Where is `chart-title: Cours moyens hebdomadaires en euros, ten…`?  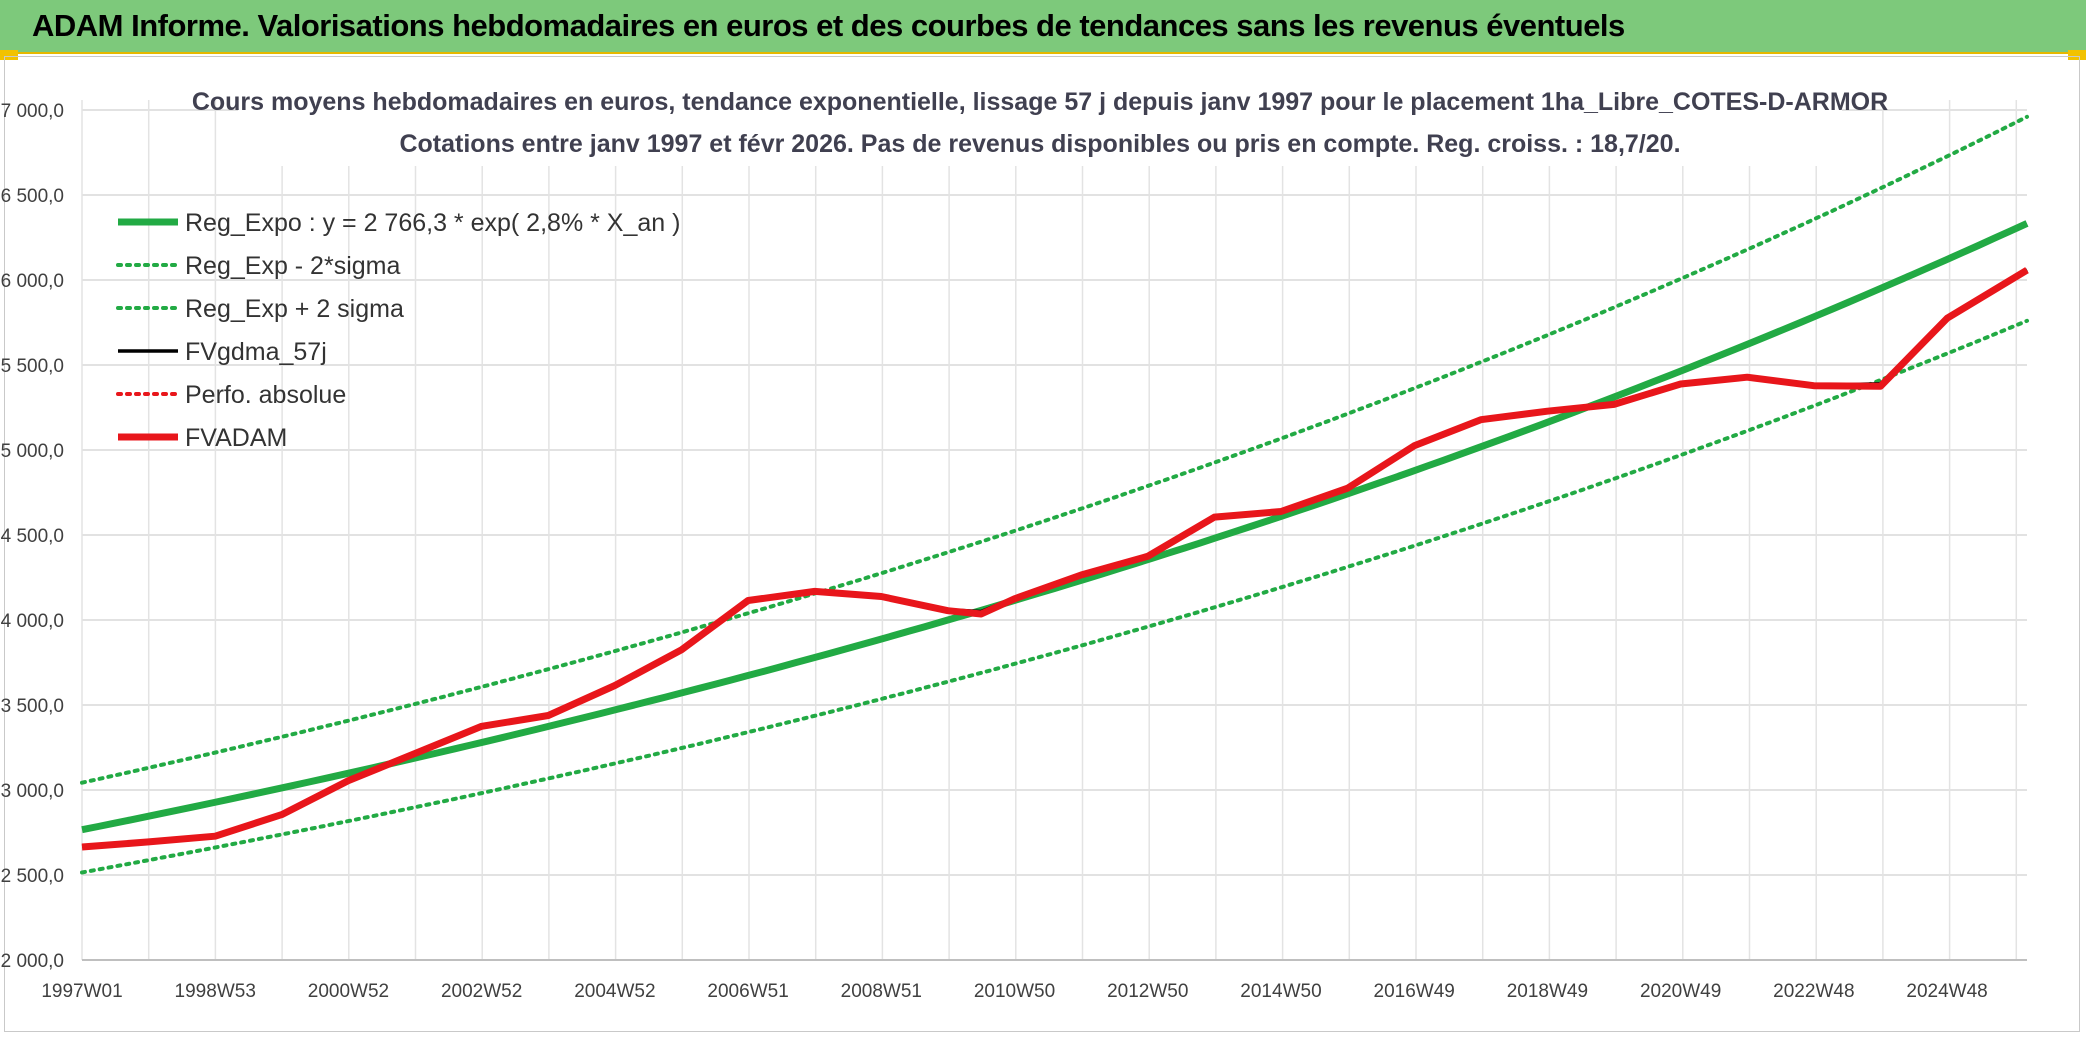 chart-title: Cours moyens hebdomadaires en euros, ten… is located at coordinates (1040, 102).